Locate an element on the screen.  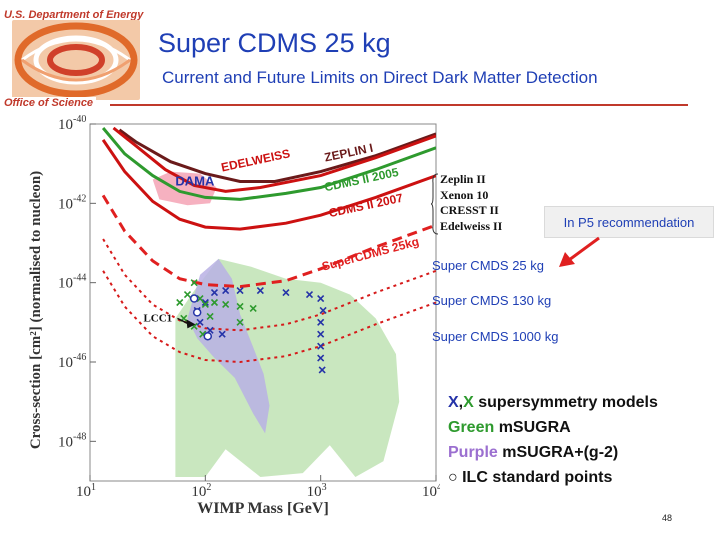
series-cdms-ii-2007 is located at coordinates (268, 185).